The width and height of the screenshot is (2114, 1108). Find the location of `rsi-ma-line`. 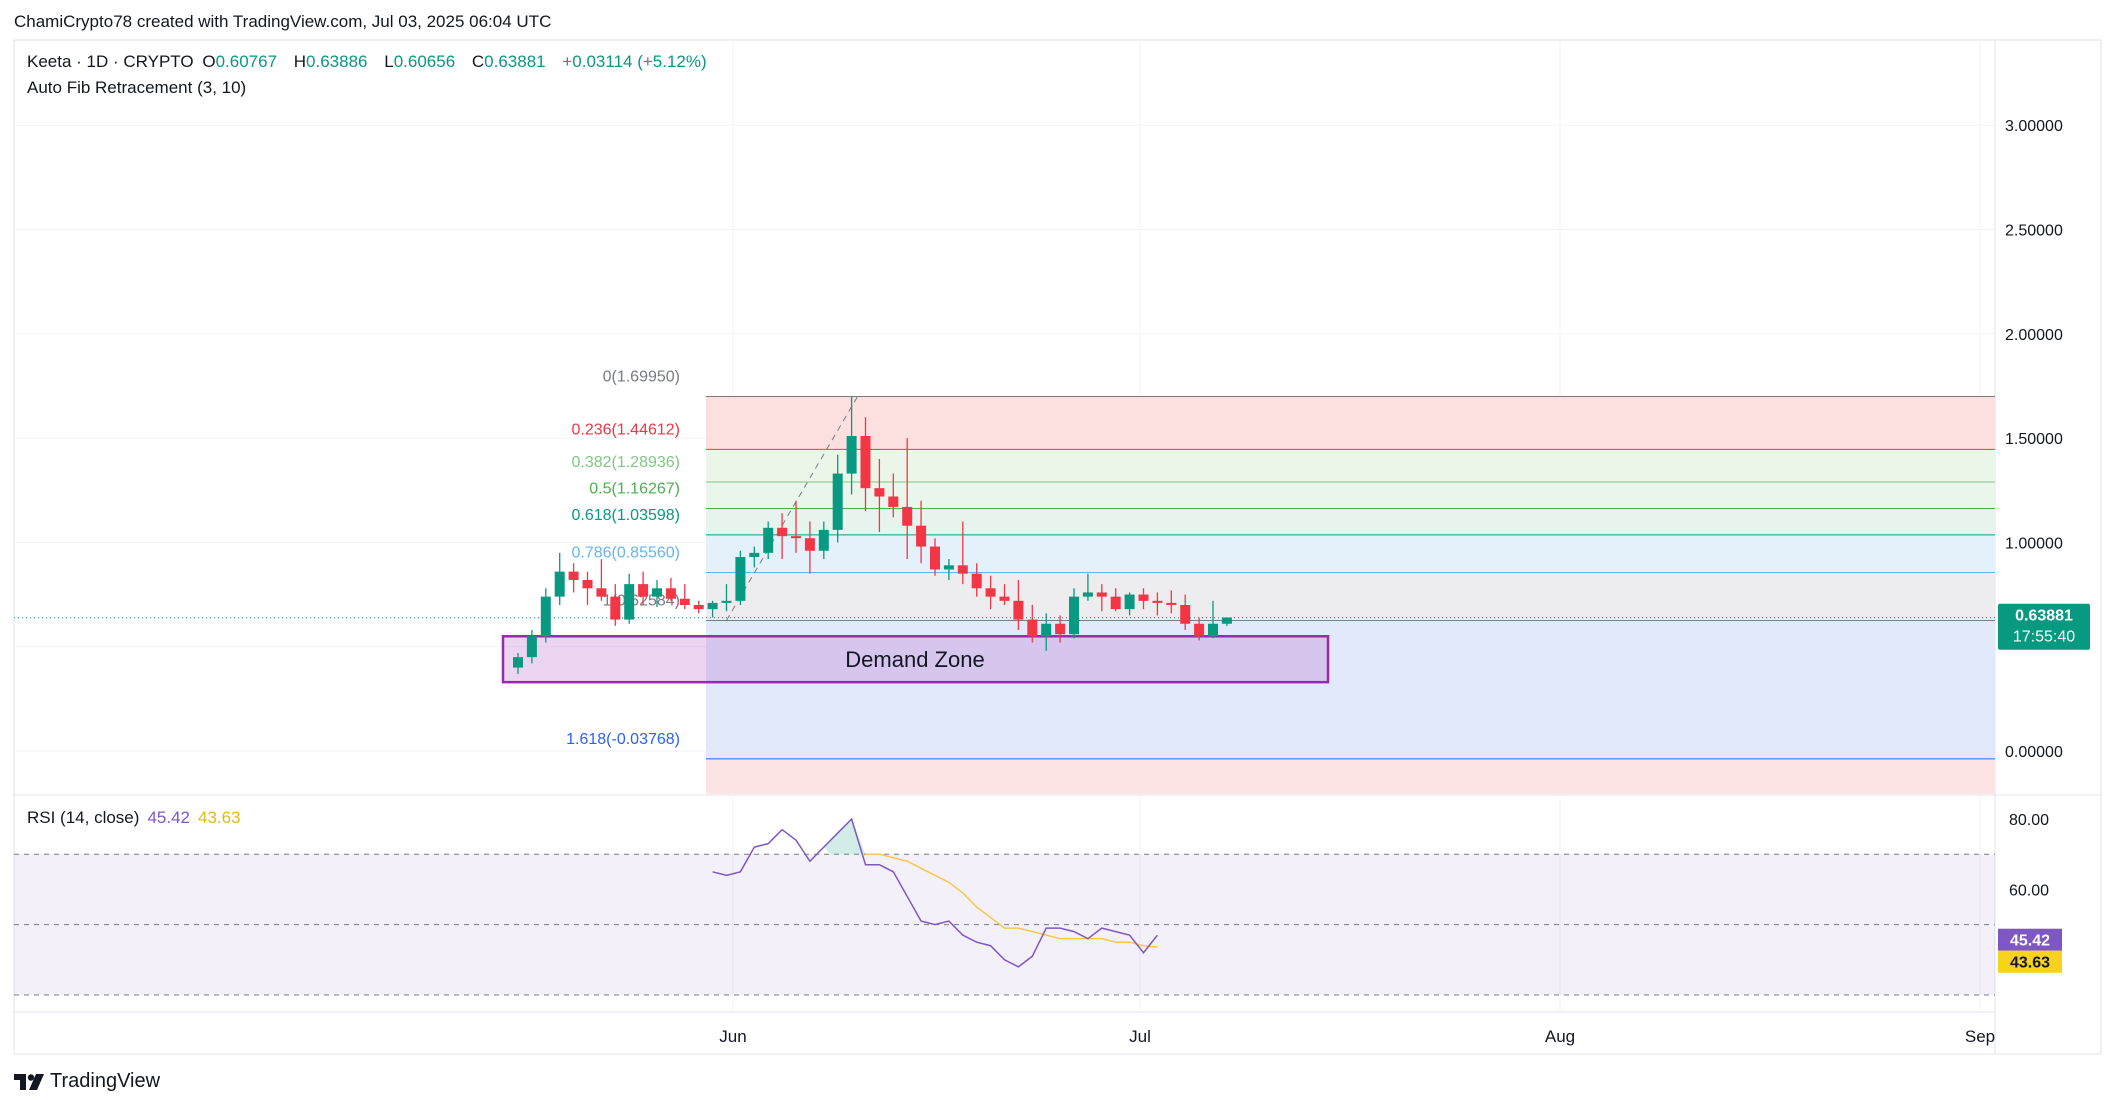

rsi-ma-line is located at coordinates (1011, 900).